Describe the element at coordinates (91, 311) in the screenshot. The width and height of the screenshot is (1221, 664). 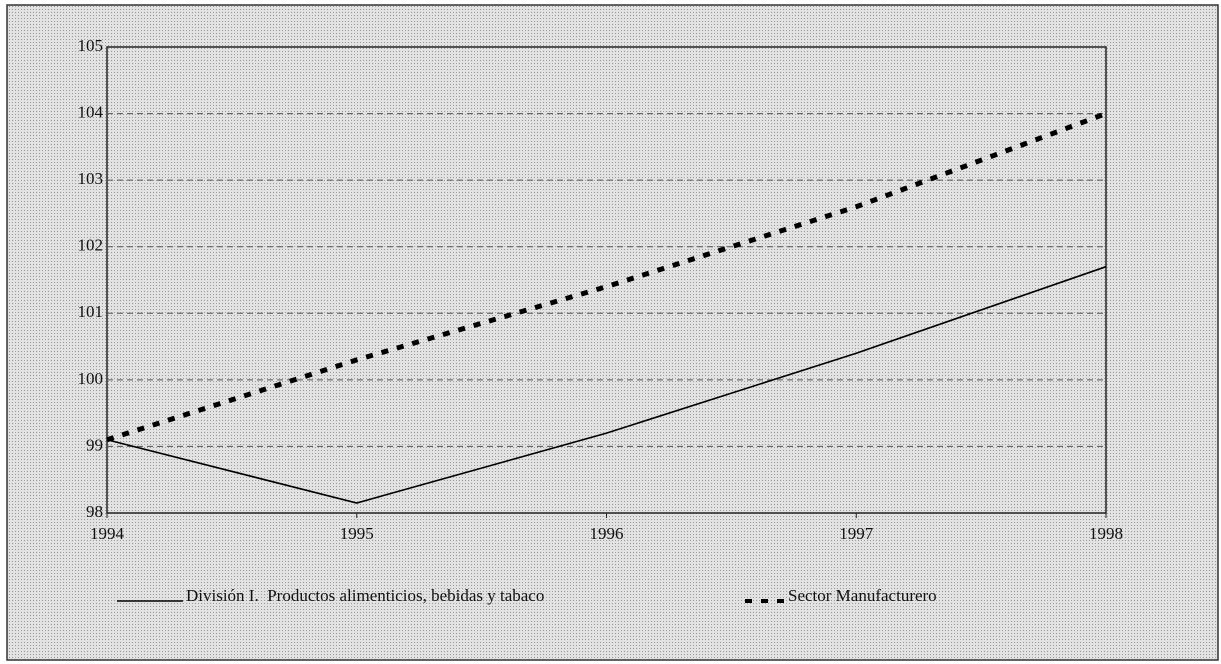
I see `y-tick-label: 101` at that location.